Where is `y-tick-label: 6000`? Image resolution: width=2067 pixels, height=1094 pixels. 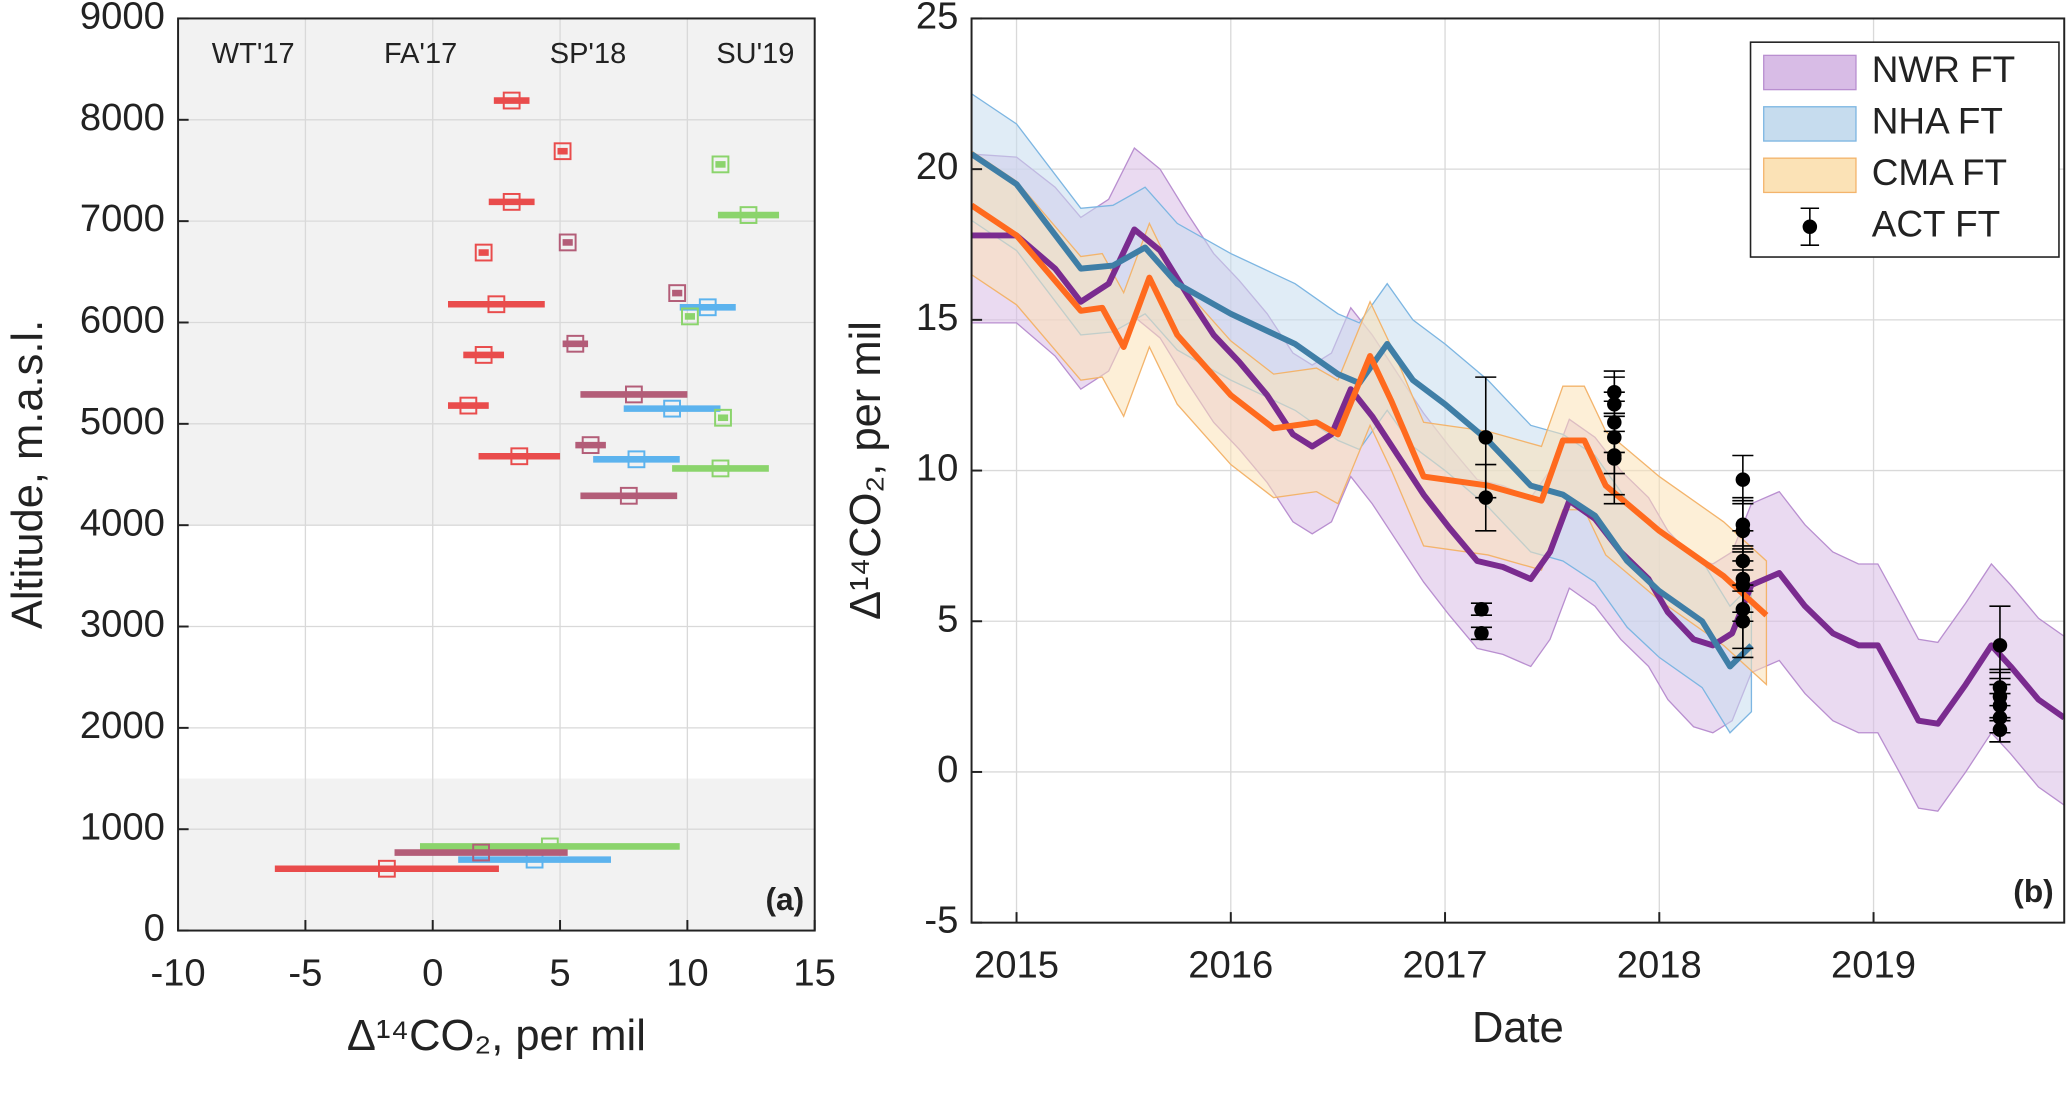 y-tick-label: 6000 is located at coordinates (122, 320).